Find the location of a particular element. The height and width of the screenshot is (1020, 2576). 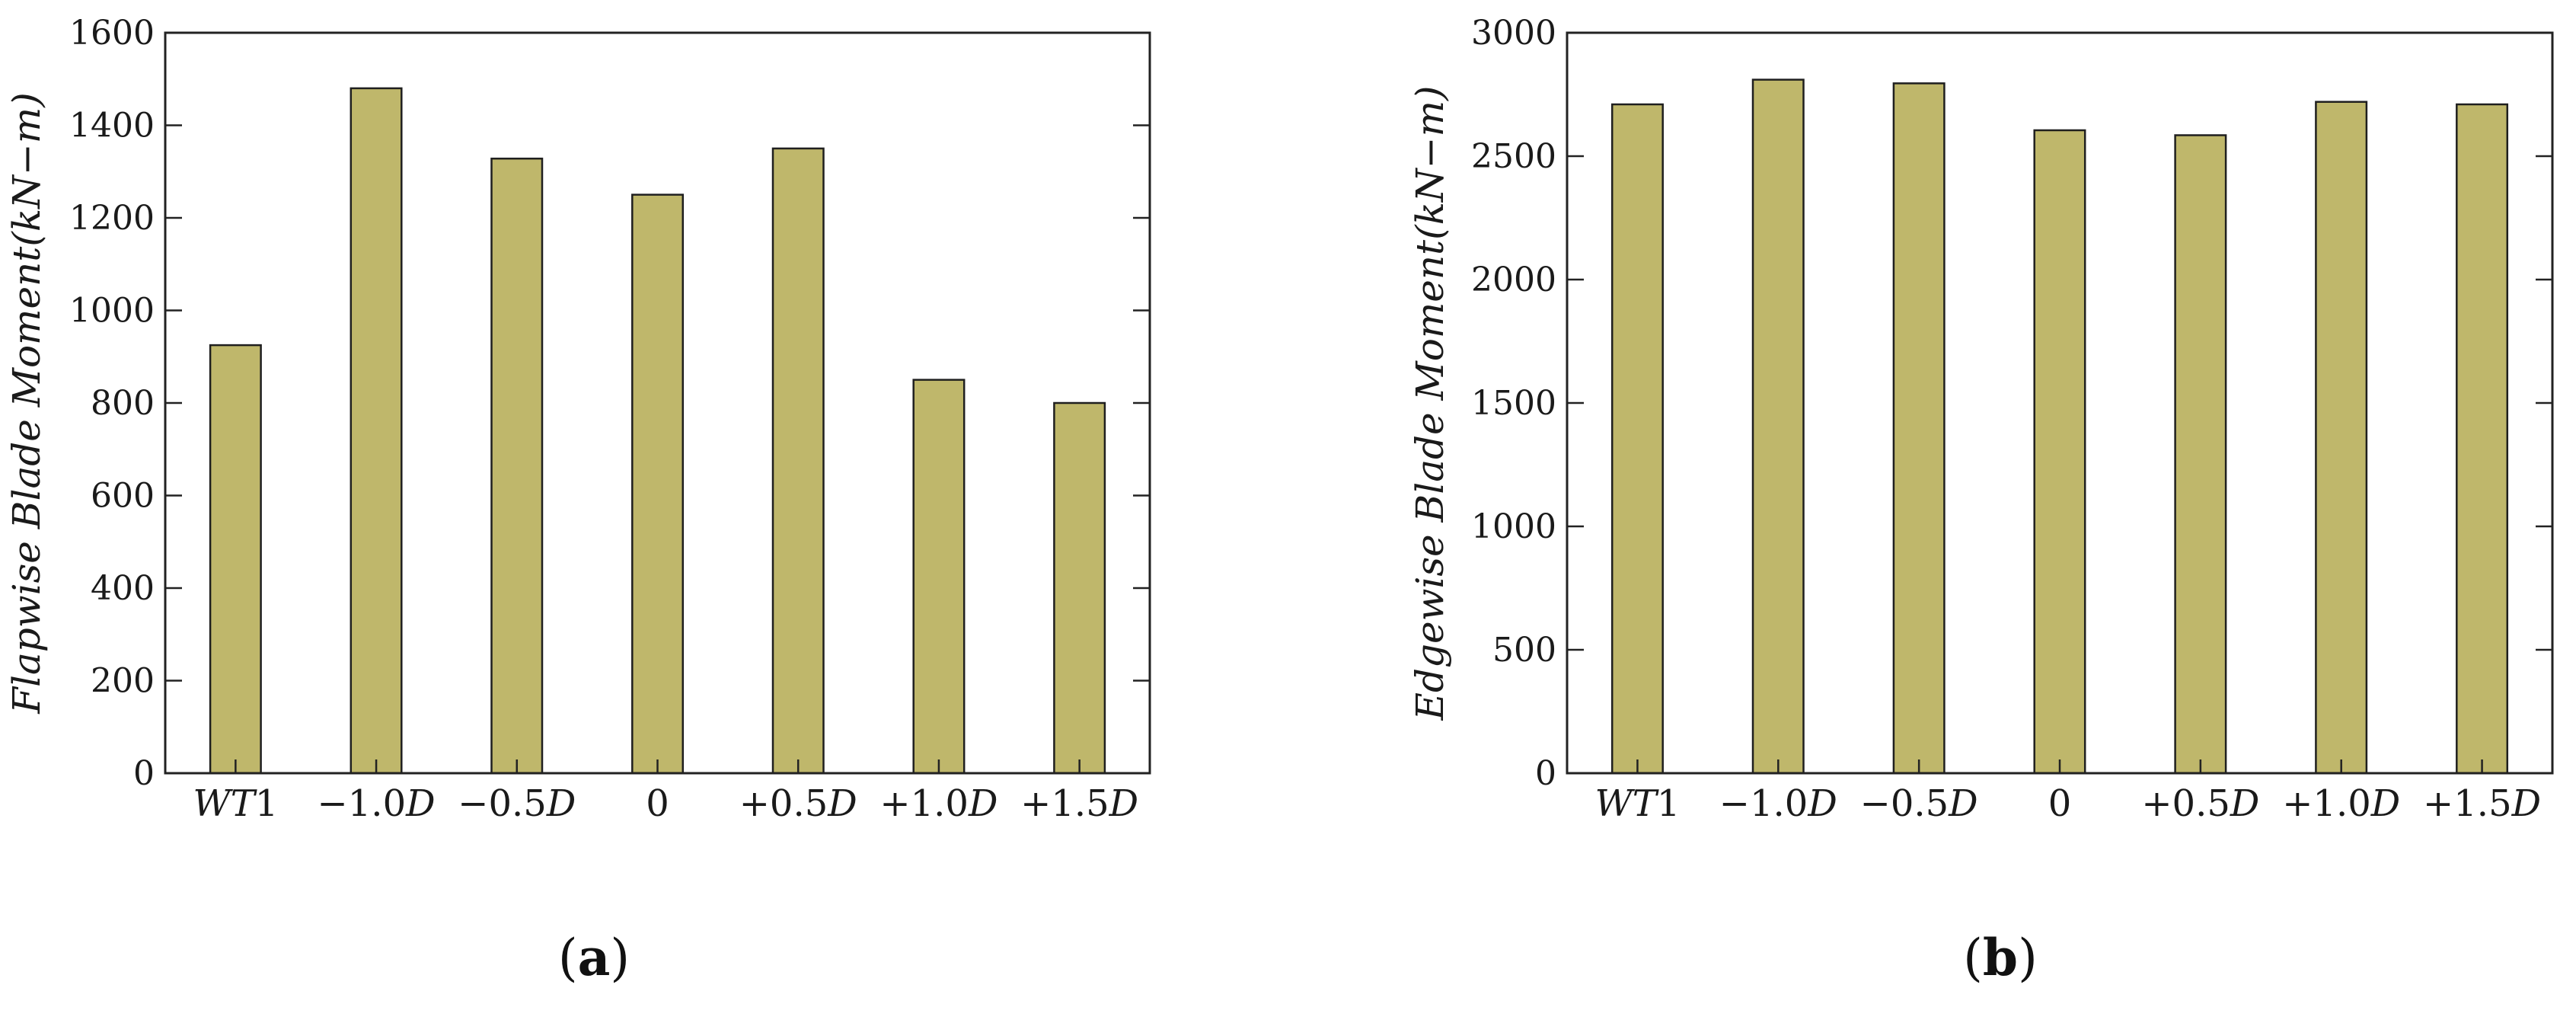

y-tick-label: 500 is located at coordinates (1524, 650).